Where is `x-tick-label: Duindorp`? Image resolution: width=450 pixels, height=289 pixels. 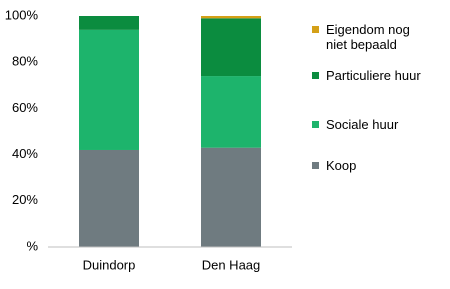
x-tick-label: Duindorp is located at coordinates (109, 264).